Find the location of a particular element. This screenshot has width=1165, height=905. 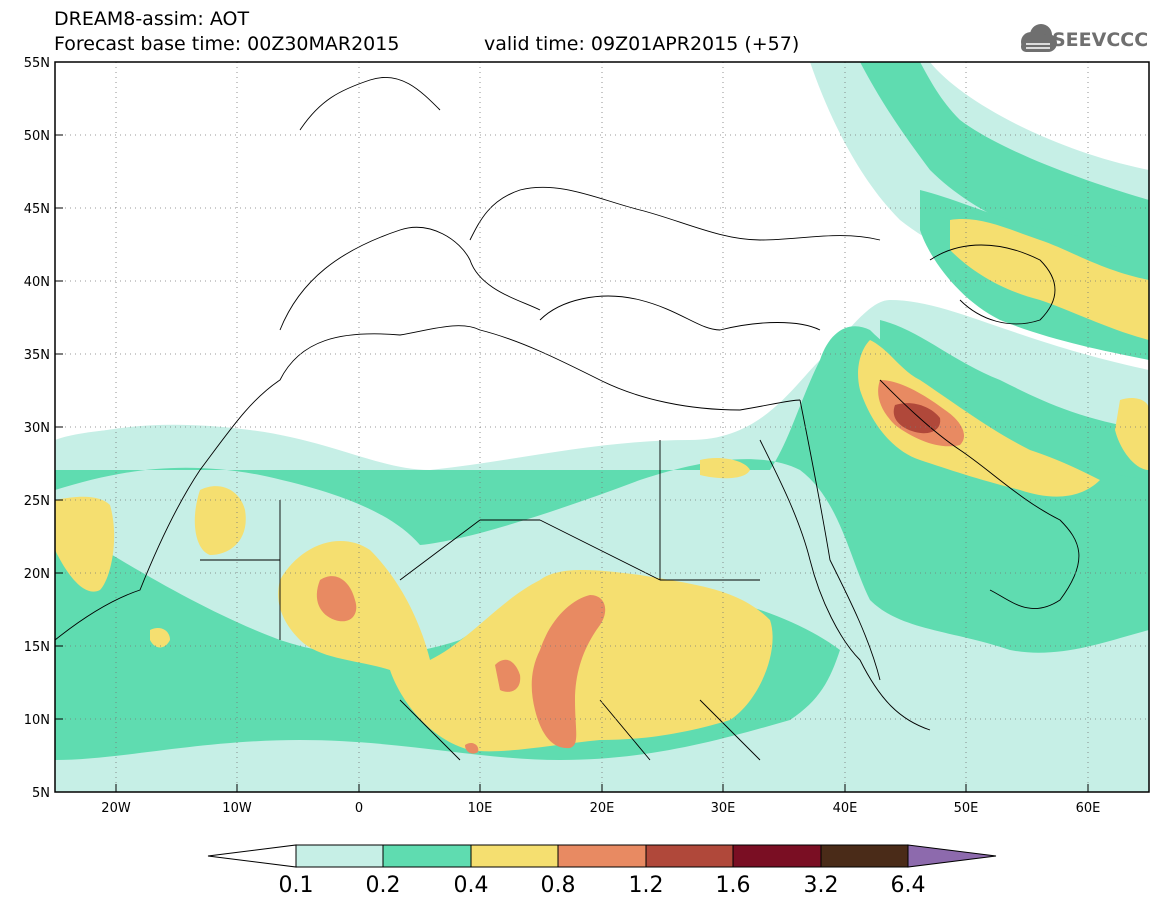

lat-label: 5N is located at coordinates (41, 793).